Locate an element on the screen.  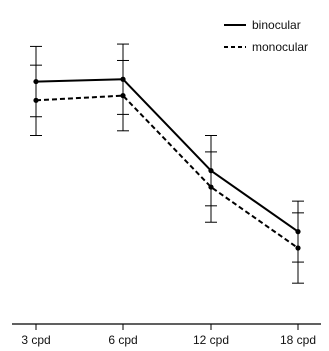
x-tick-label-12-cpd: 12 cpd is located at coordinates (211, 340).